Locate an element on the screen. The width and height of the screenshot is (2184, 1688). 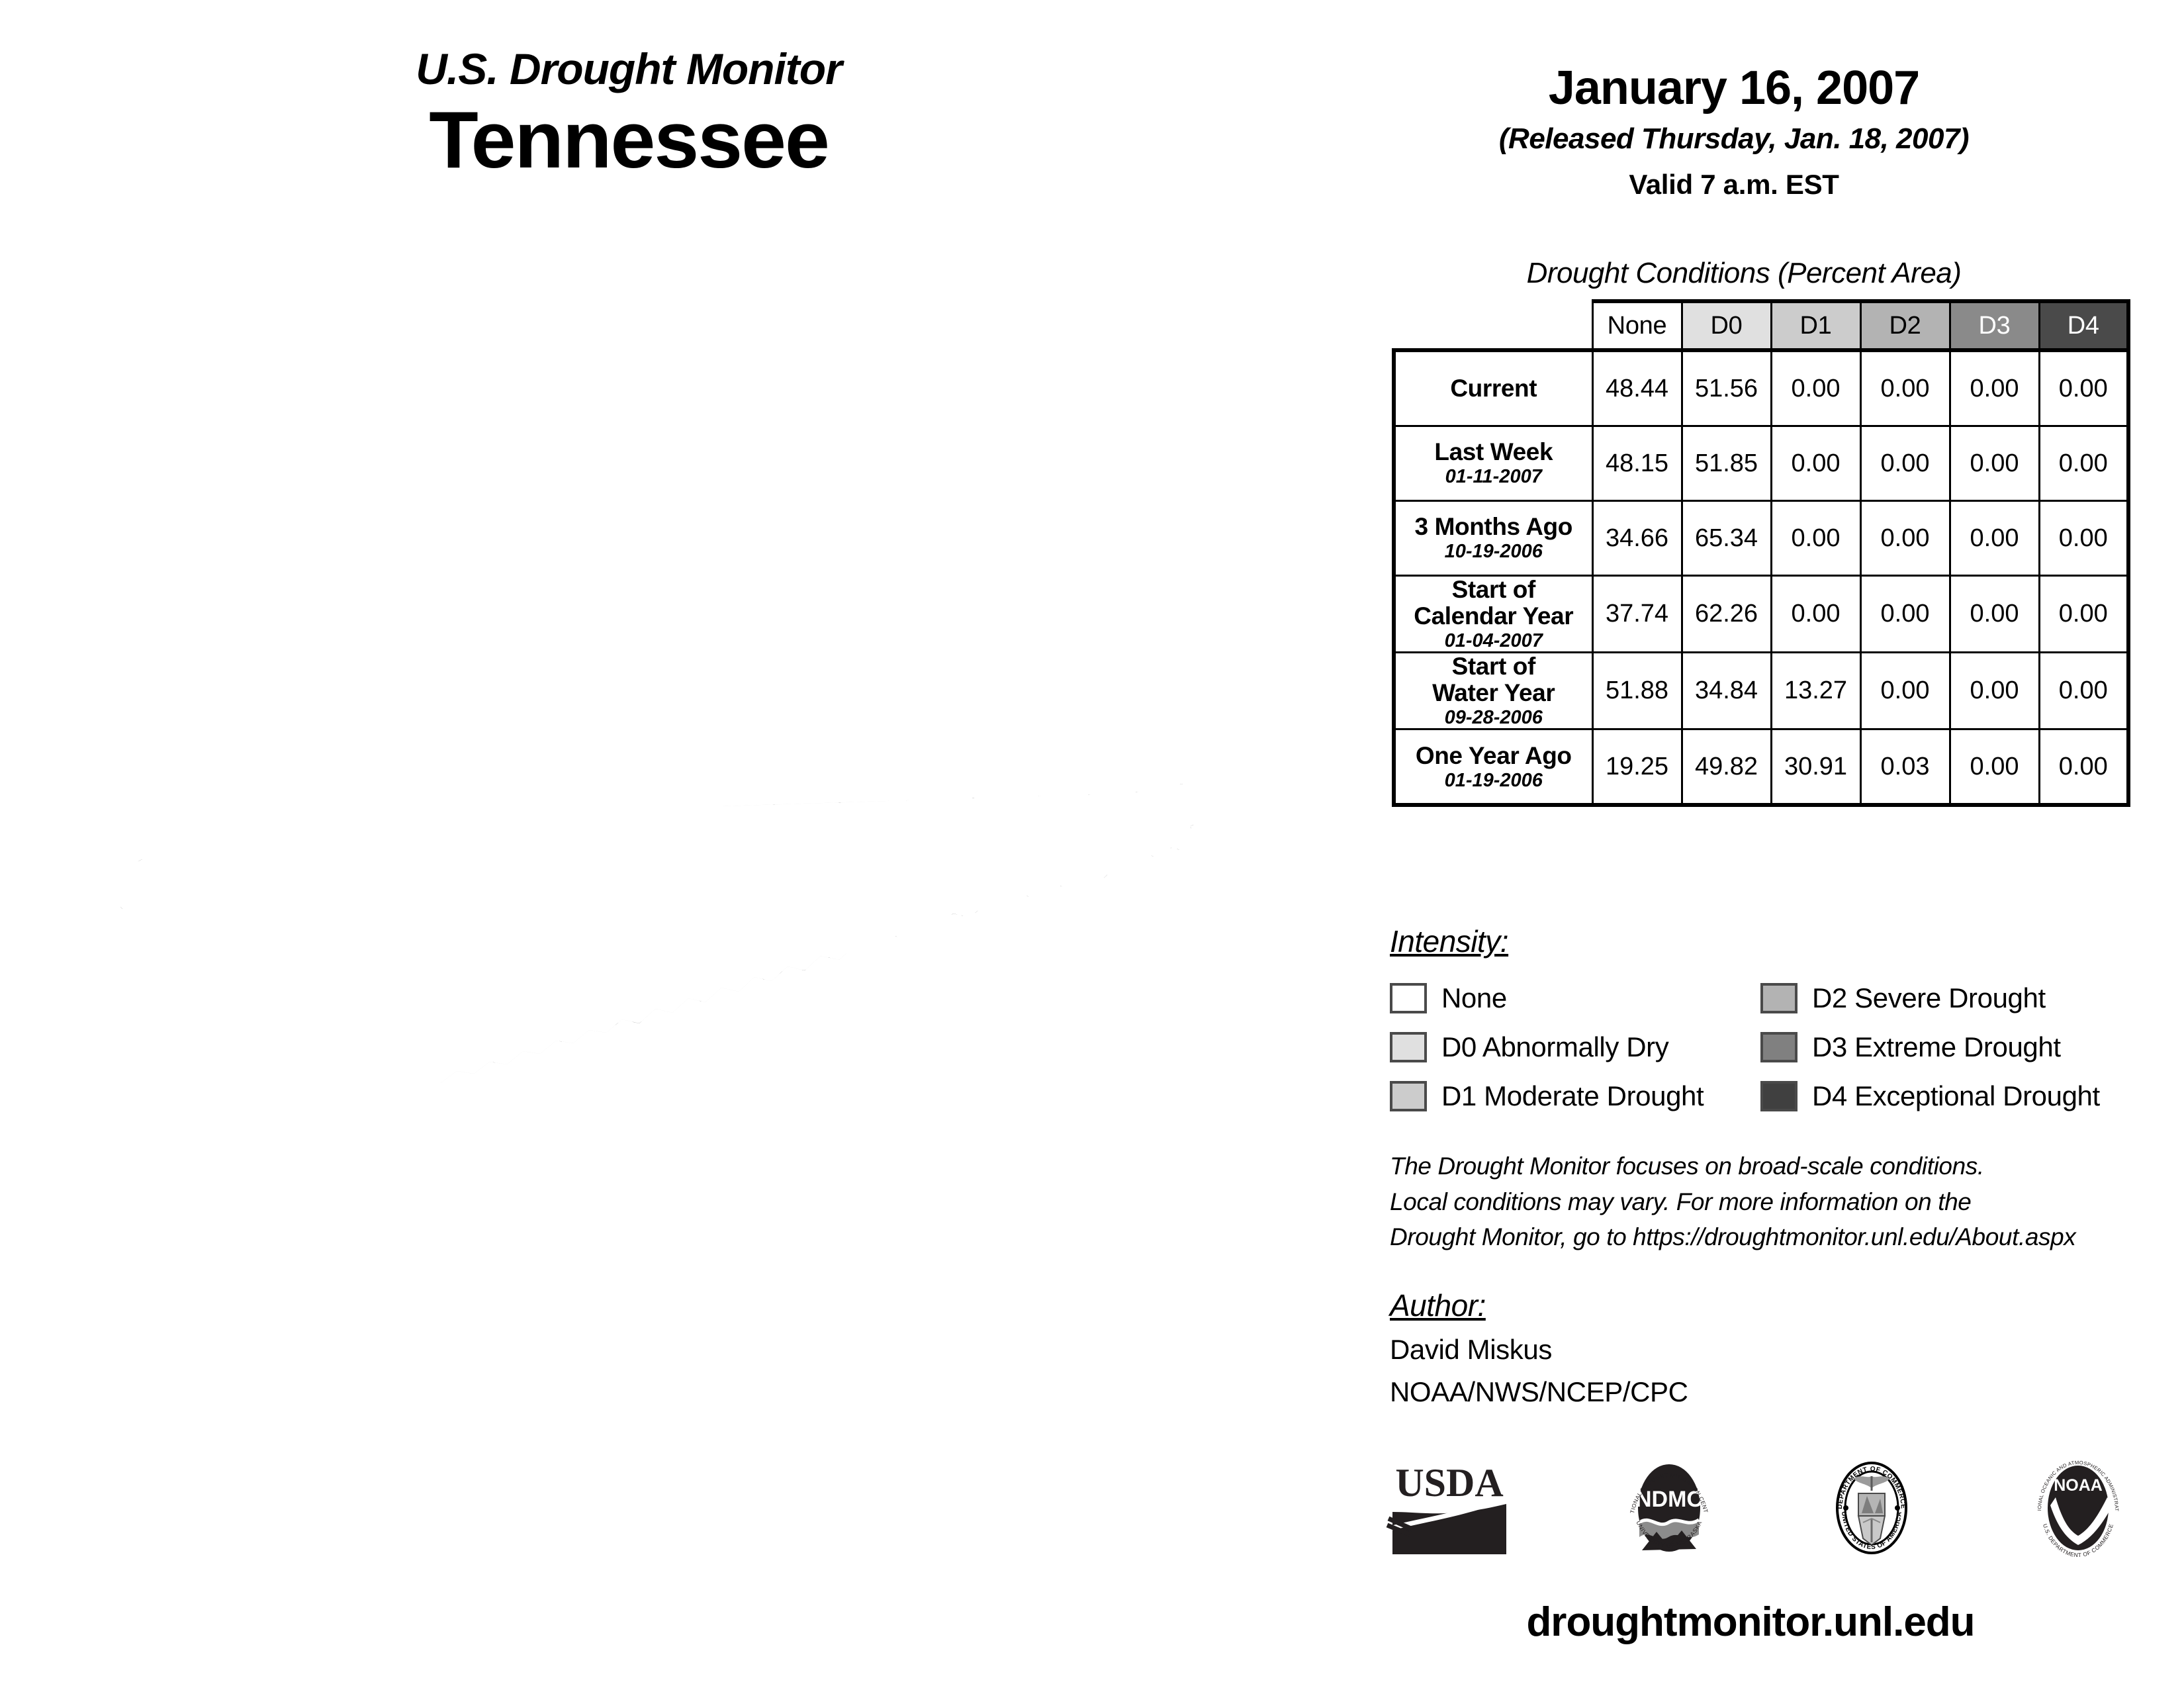
legend-item: D3 Extreme Drought is located at coordinates (1965, 1047).